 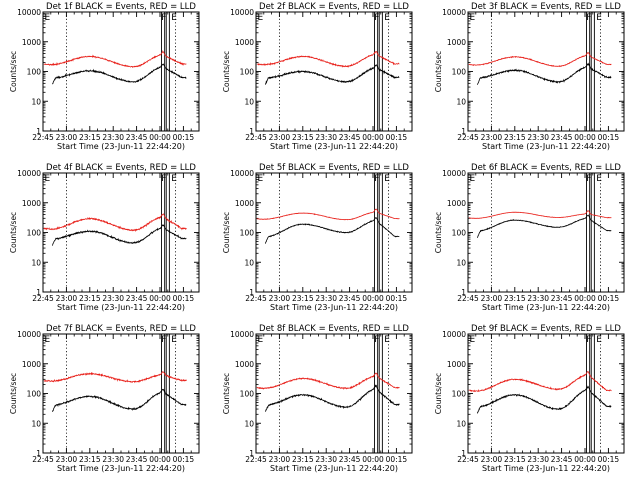 I want to click on chart-title: Det 8f BLACK = Events, RED = LLD, so click(x=334, y=329).